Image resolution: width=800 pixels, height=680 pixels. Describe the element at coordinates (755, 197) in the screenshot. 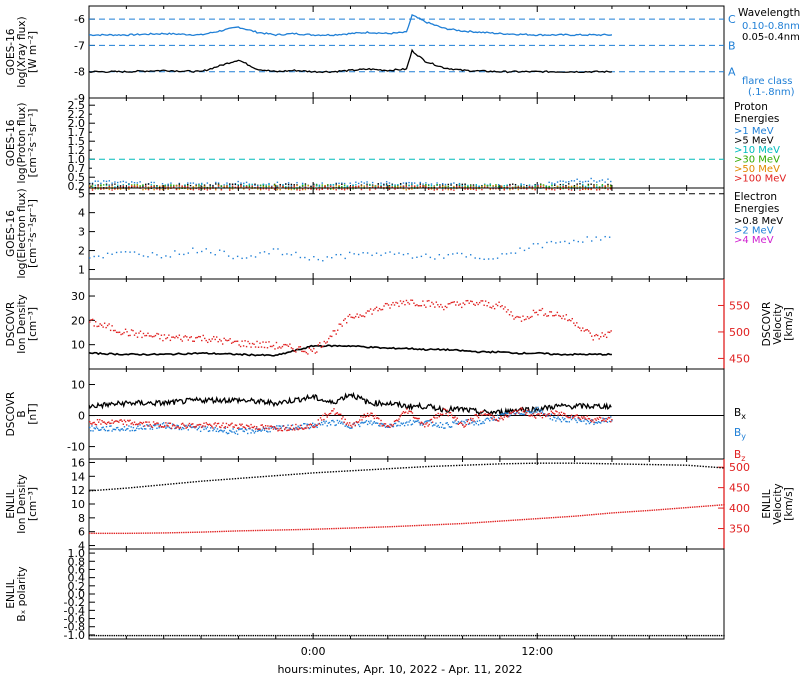

I see `legend-title: Electron` at that location.